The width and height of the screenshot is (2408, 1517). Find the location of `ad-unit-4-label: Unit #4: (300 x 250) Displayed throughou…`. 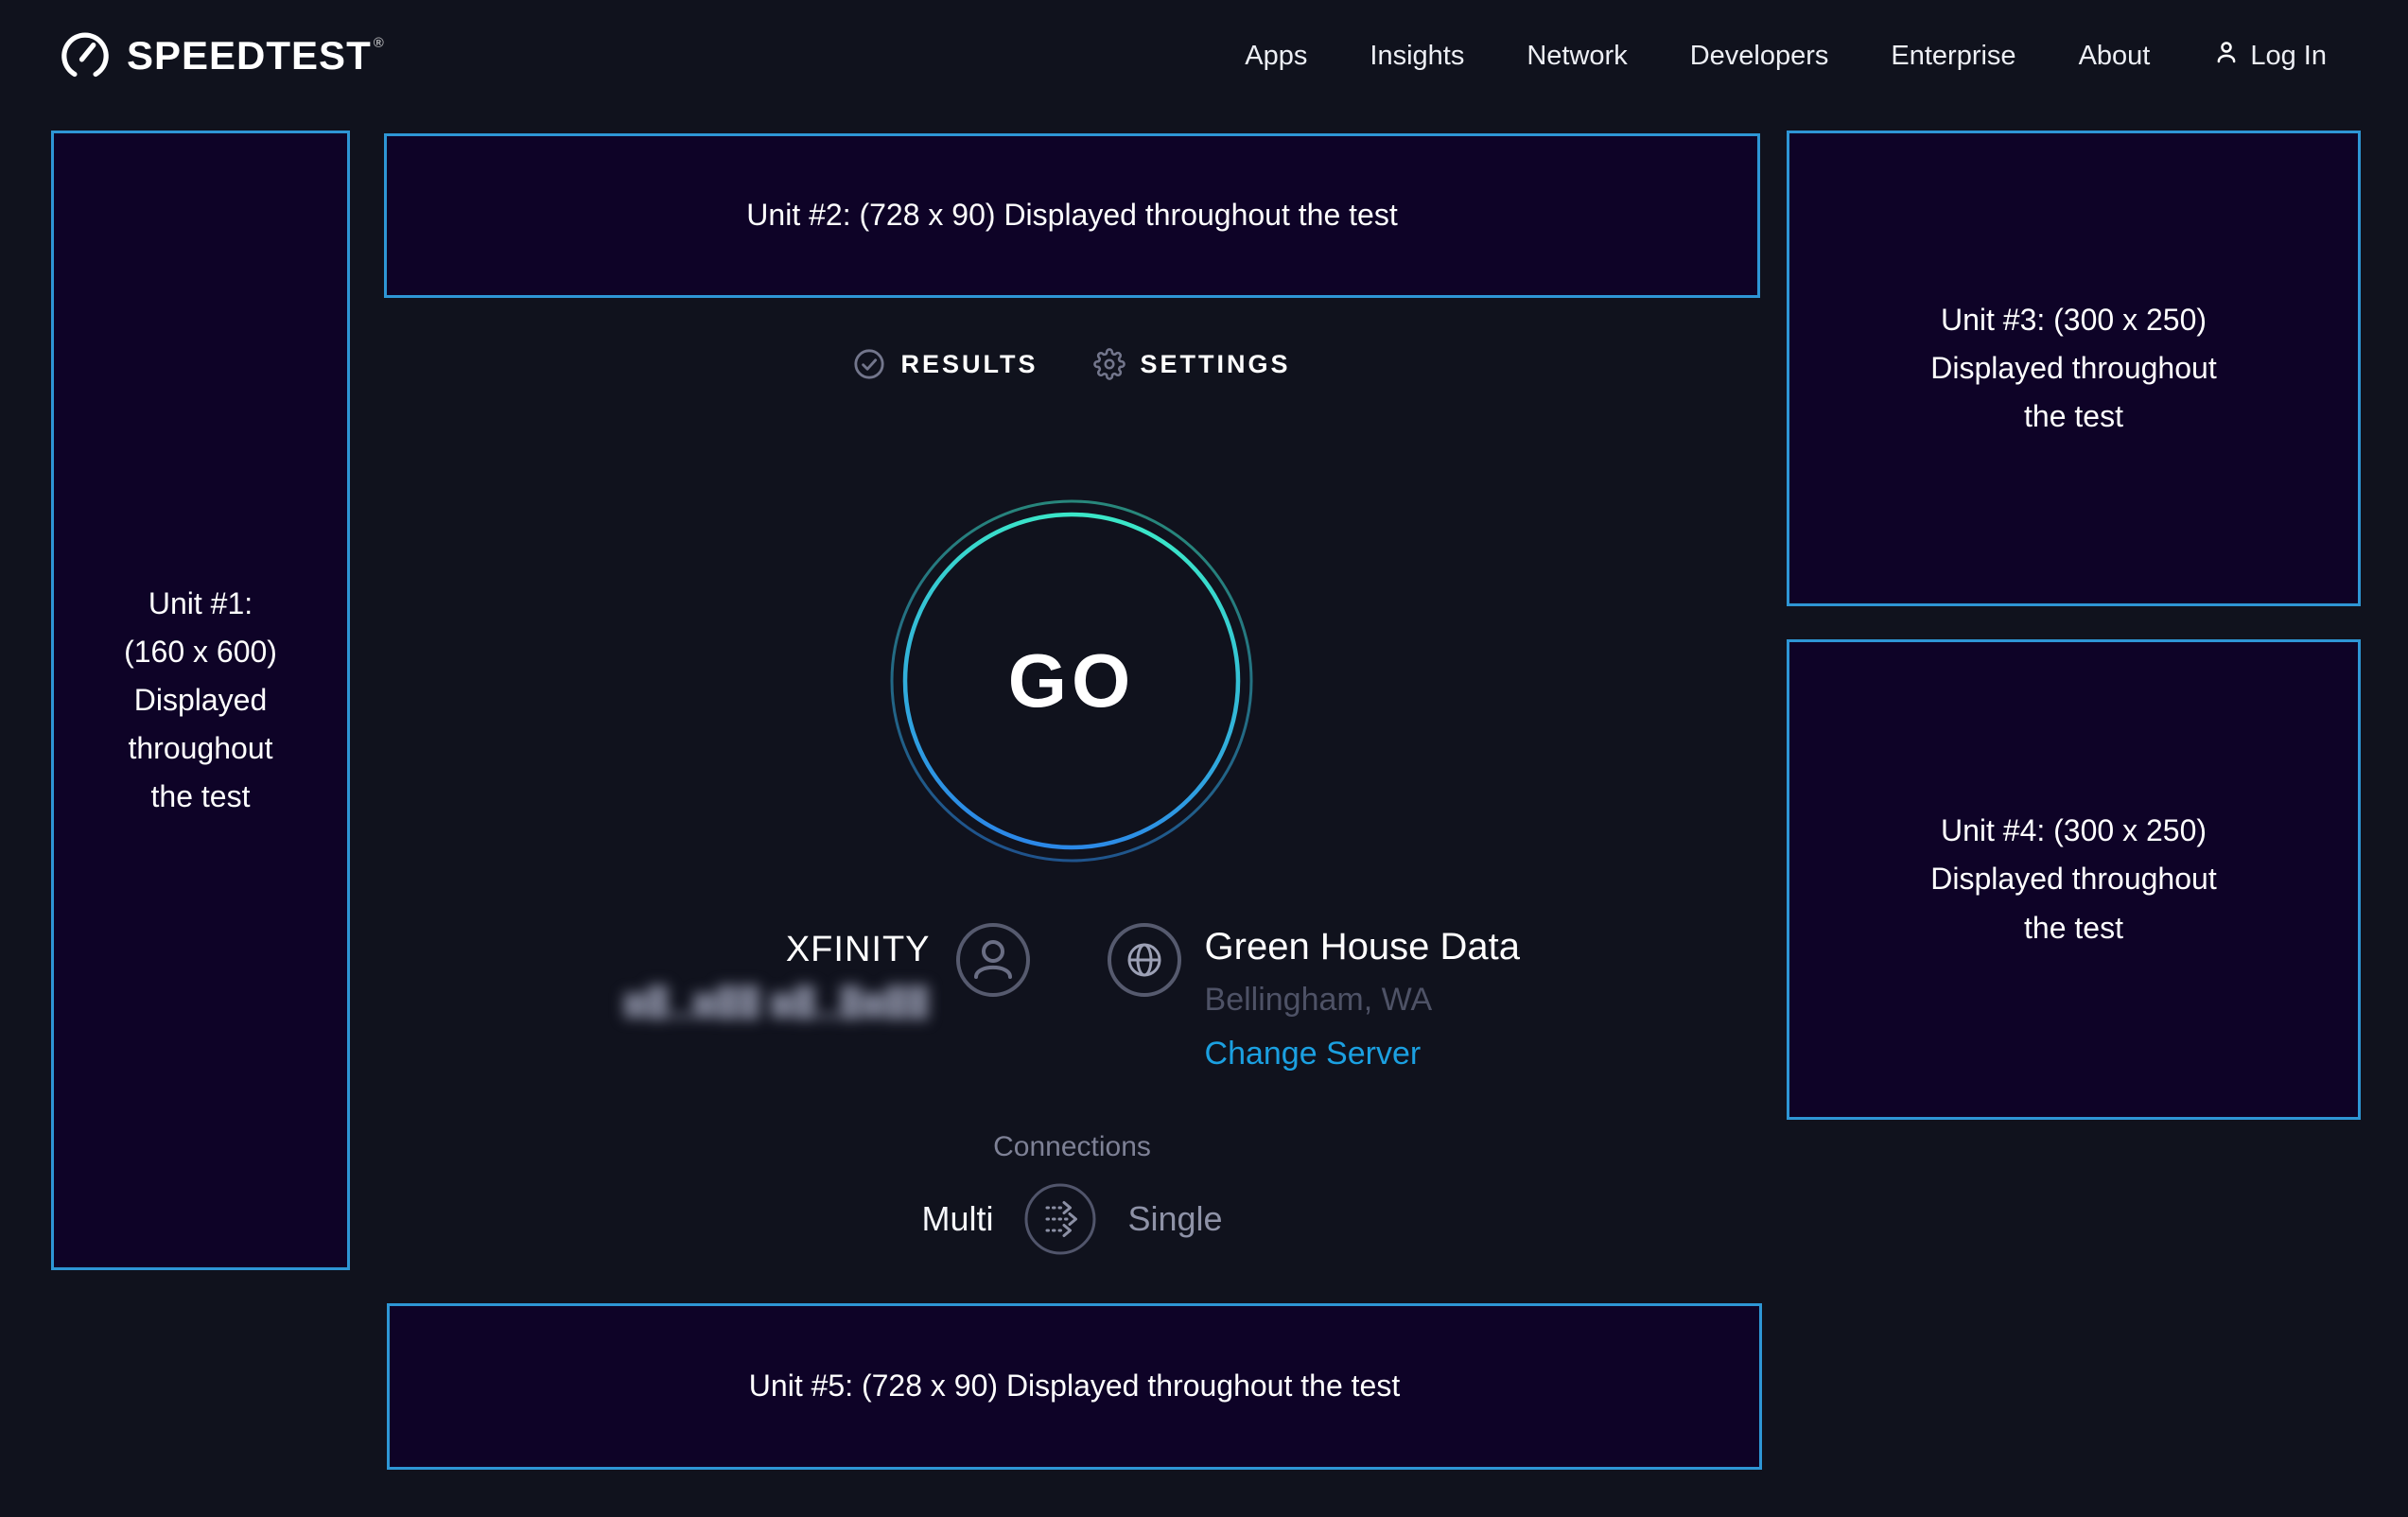

ad-unit-4-label: Unit #4: (300 x 250) Displayed throughou… is located at coordinates (2073, 879).